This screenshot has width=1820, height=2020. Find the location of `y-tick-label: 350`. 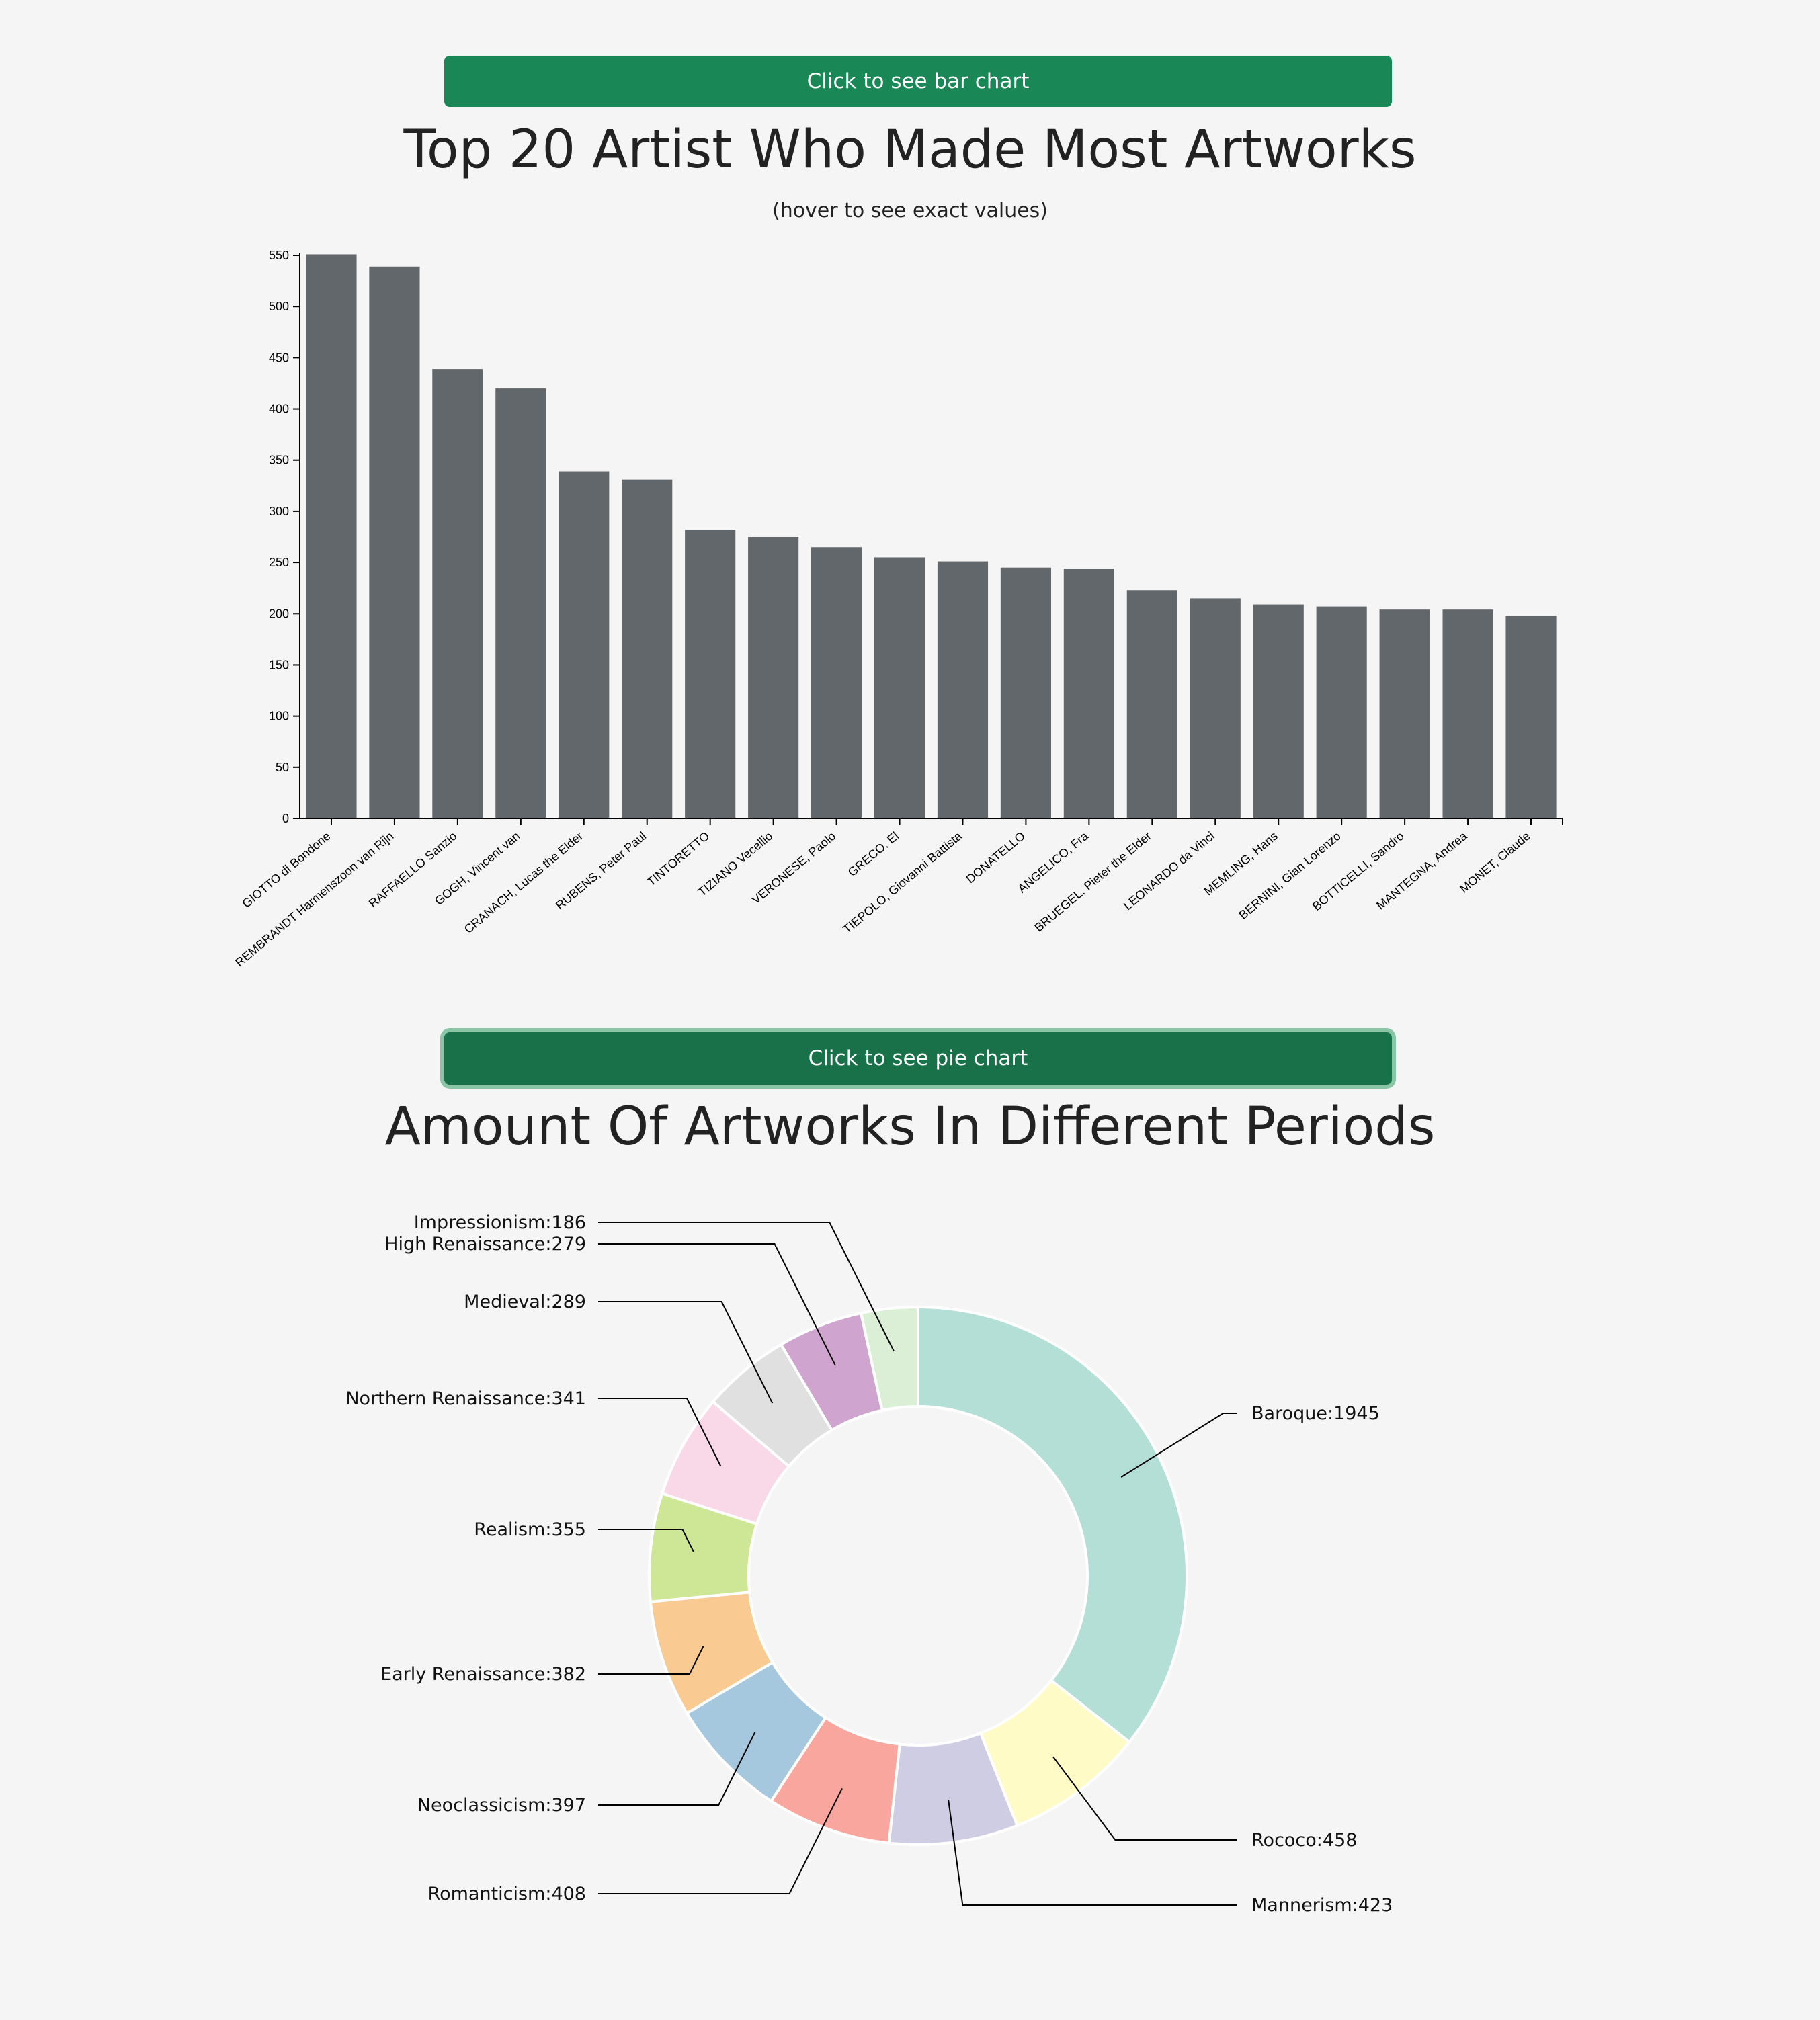

y-tick-label: 350 is located at coordinates (279, 460).